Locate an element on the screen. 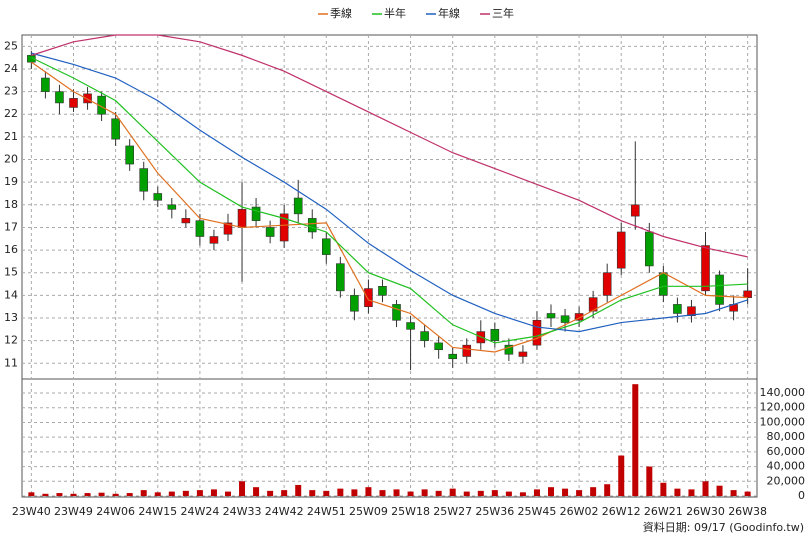 The image size is (808, 540). y-tick-label: 25 is located at coordinates (11, 45).